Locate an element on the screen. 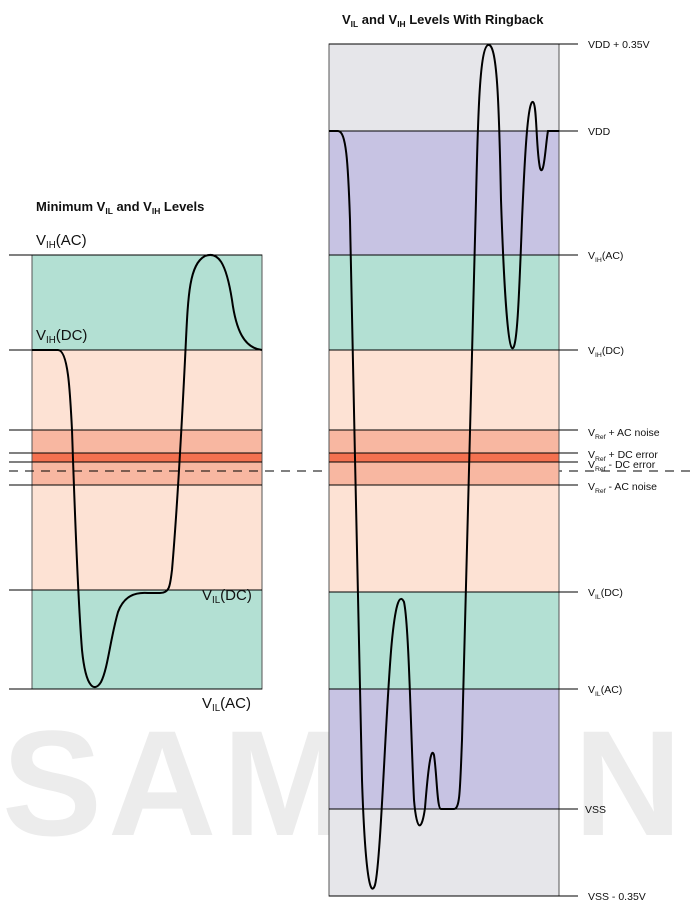  right-band-gray-top is located at coordinates (444, 87).